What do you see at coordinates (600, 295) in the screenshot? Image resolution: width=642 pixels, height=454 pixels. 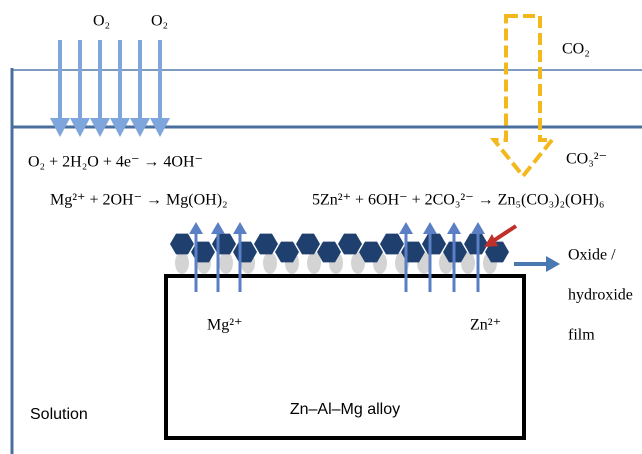 I see `film-label: hydroxide` at bounding box center [600, 295].